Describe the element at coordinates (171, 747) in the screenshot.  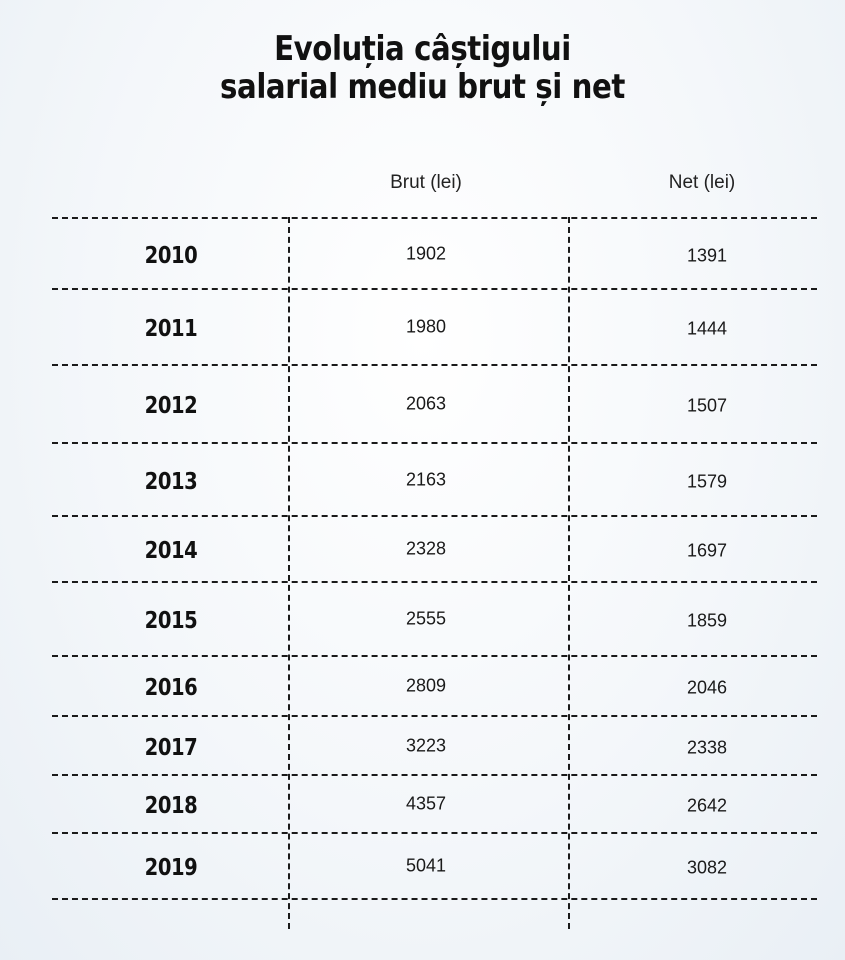
I see `table-row-year: 2017` at that location.